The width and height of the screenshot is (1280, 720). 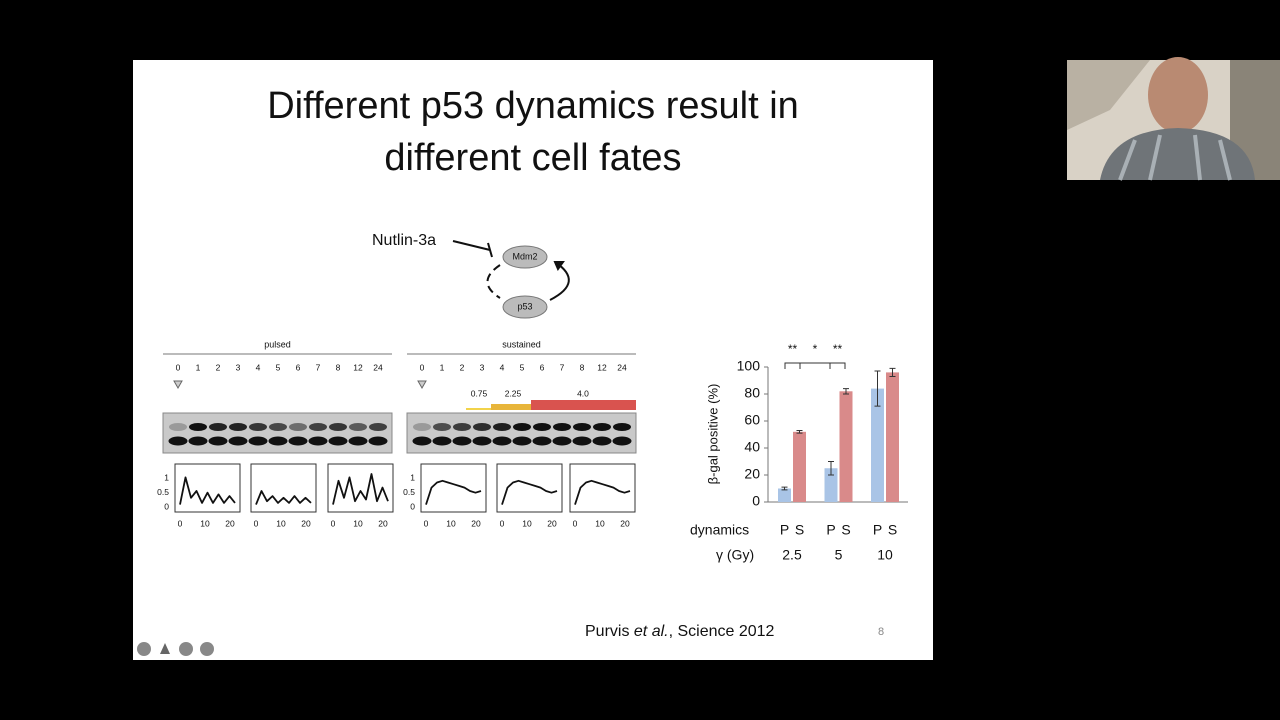 What do you see at coordinates (756, 501) in the screenshot?
I see `y-tick-label: 0` at bounding box center [756, 501].